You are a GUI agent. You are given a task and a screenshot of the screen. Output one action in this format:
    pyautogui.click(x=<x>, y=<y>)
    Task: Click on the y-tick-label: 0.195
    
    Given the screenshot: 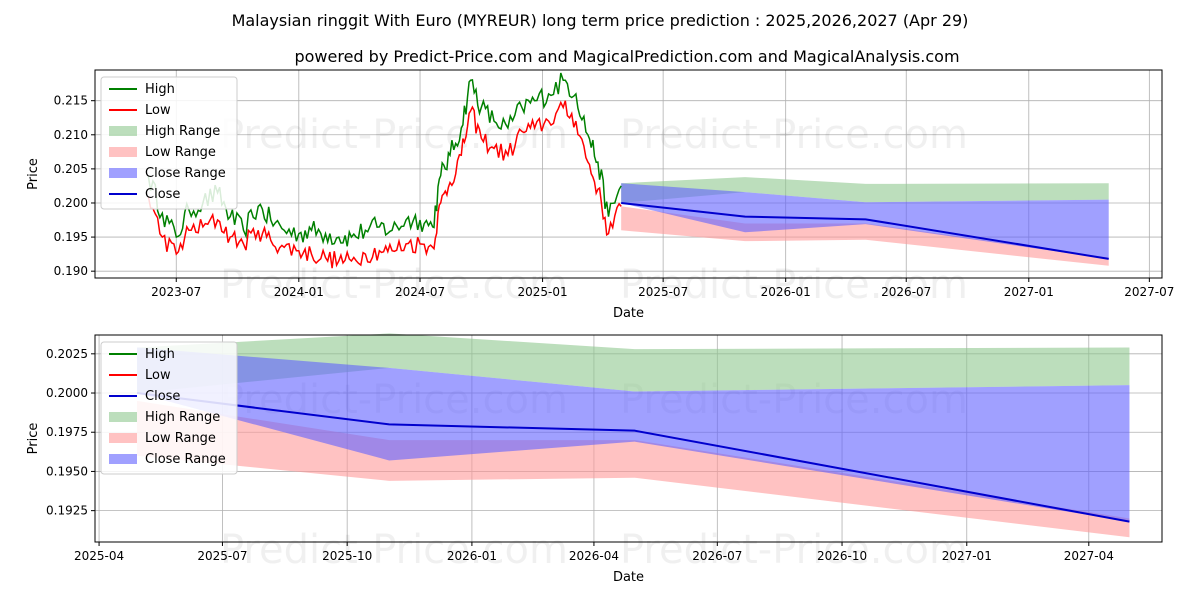 What is the action you would take?
    pyautogui.click(x=71, y=237)
    